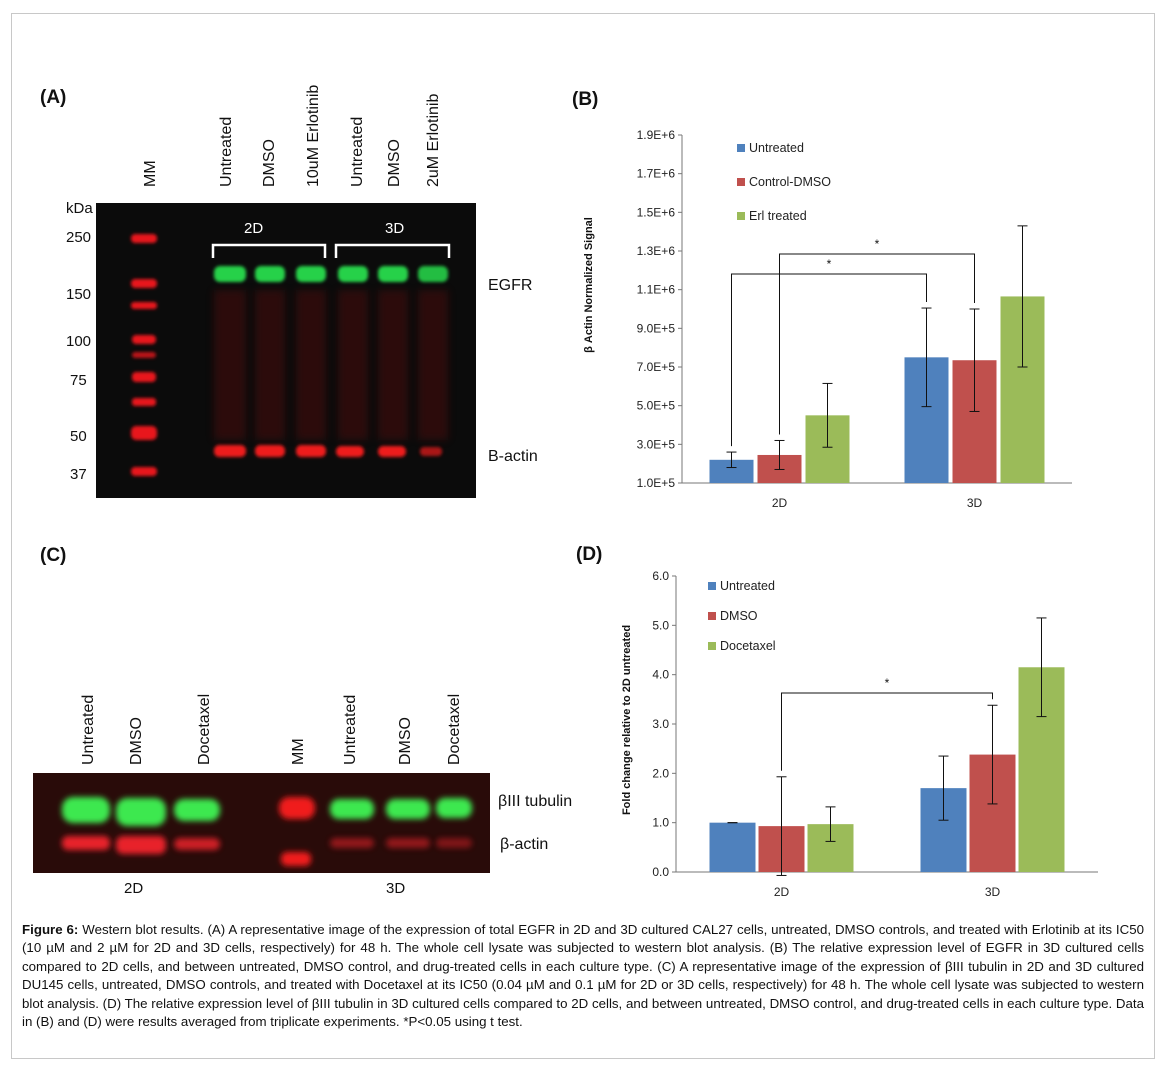  What do you see at coordinates (656, 135) in the screenshot?
I see `y-tick-label: 1.9E+6` at bounding box center [656, 135].